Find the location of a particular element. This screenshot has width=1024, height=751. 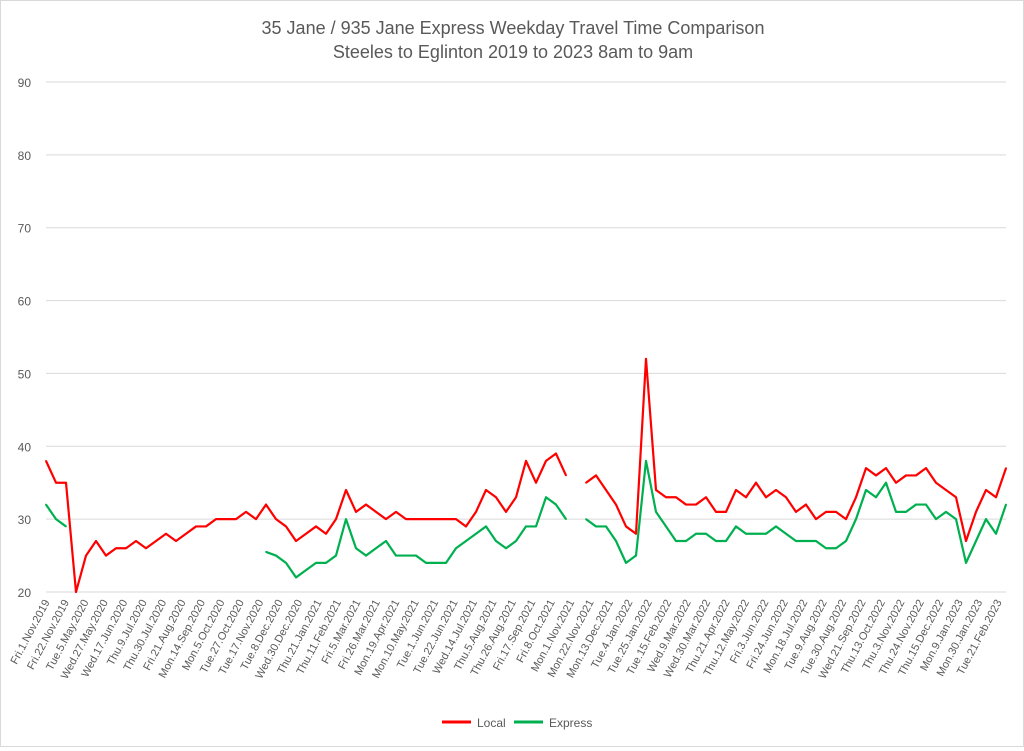

y-tick-label: 60 is located at coordinates (25, 302).